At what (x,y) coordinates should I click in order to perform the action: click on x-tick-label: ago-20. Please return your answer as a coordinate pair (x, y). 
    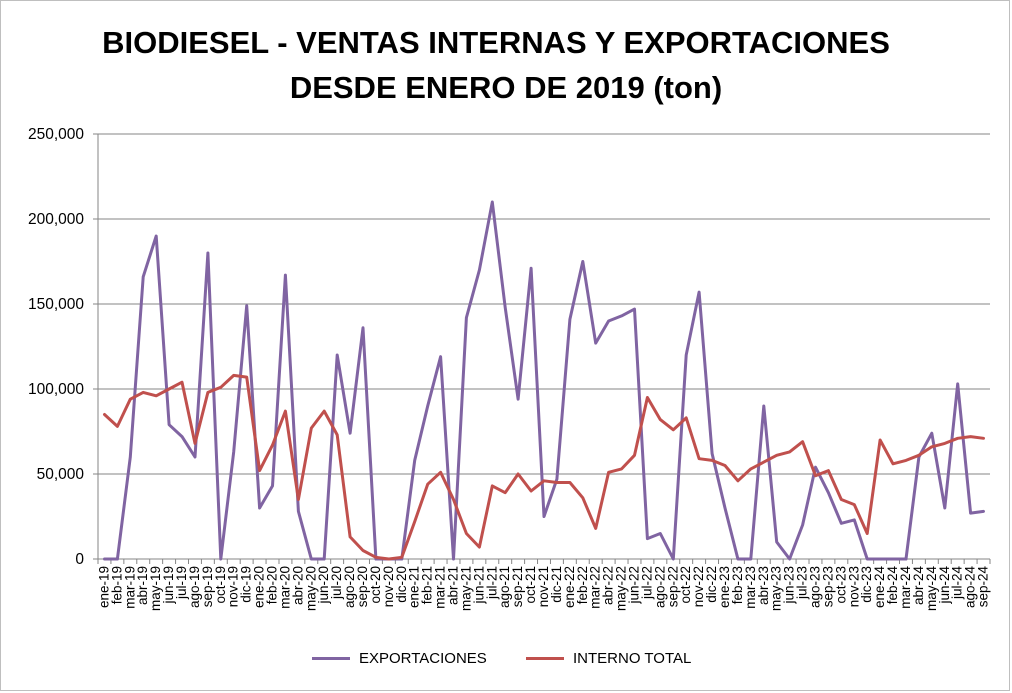
    Looking at the image, I should click on (349, 587).